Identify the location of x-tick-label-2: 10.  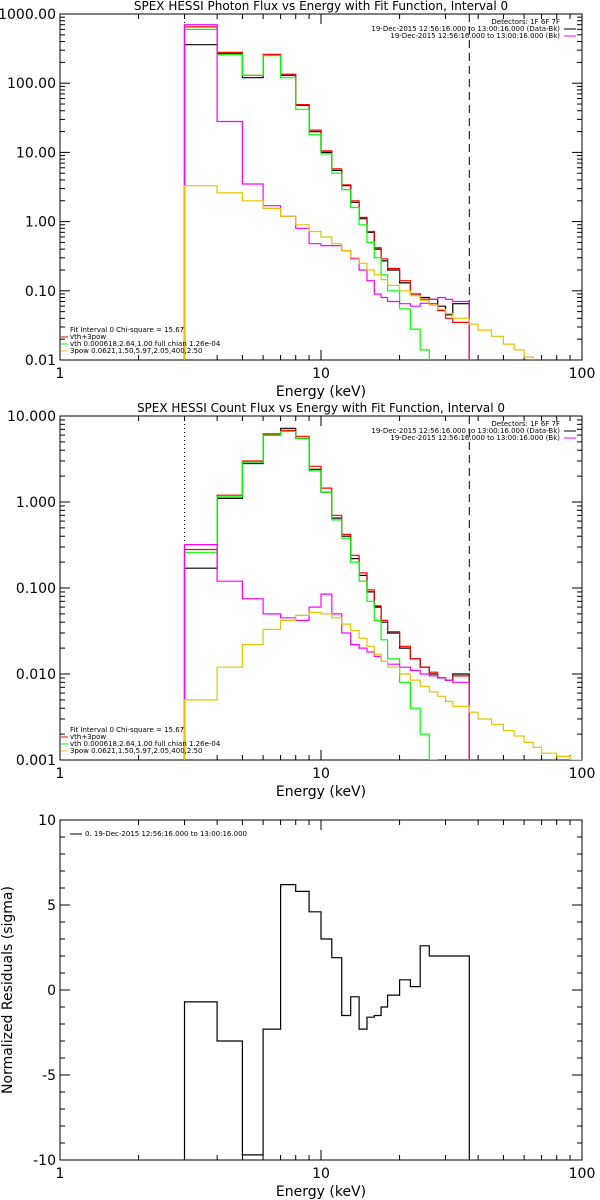
(321, 1174).